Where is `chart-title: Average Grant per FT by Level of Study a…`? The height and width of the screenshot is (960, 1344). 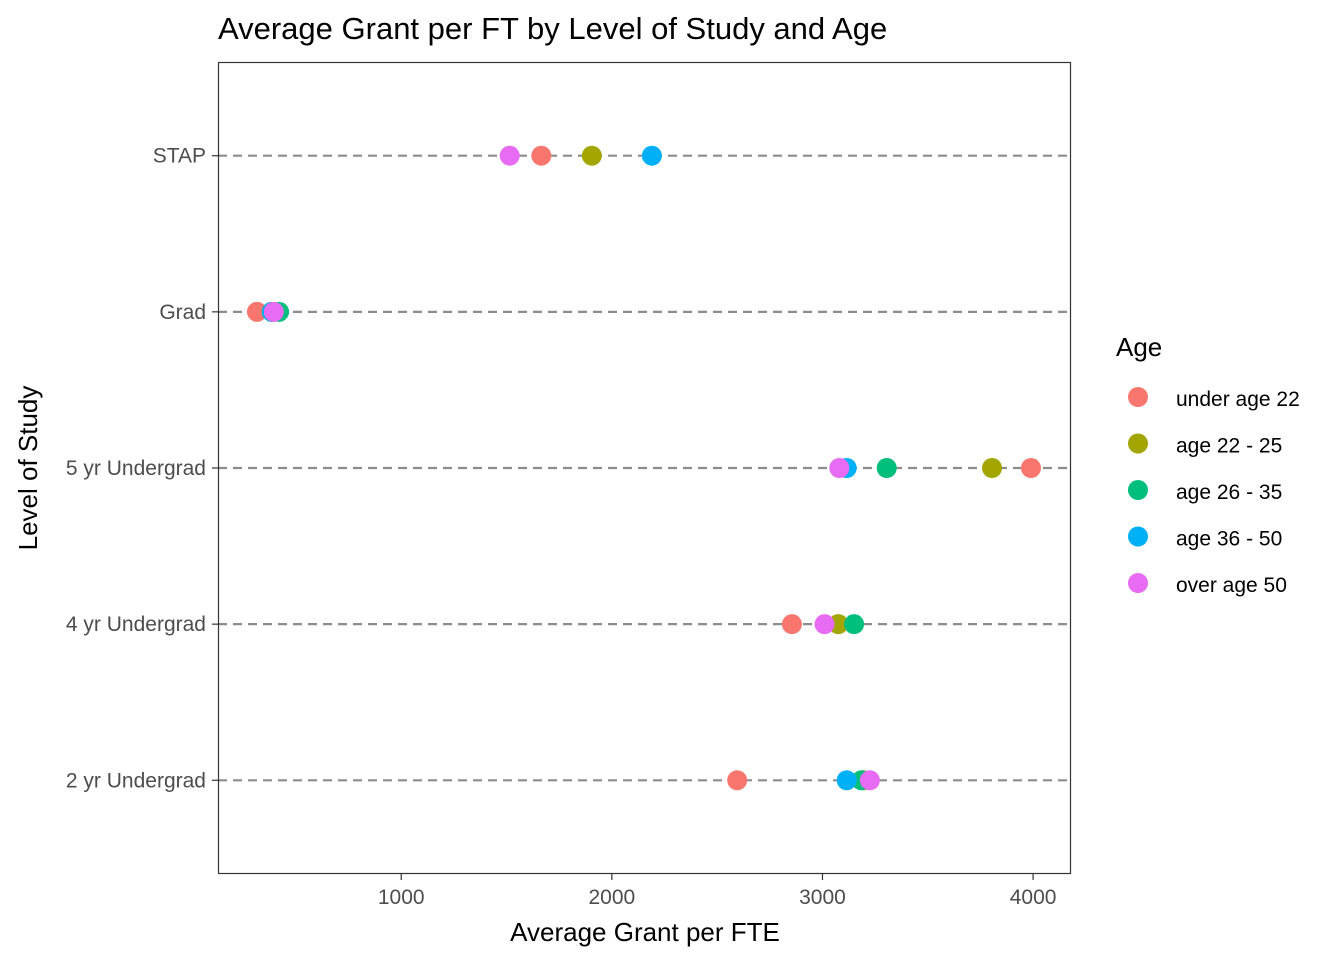
chart-title: Average Grant per FT by Level of Study a… is located at coordinates (552, 28).